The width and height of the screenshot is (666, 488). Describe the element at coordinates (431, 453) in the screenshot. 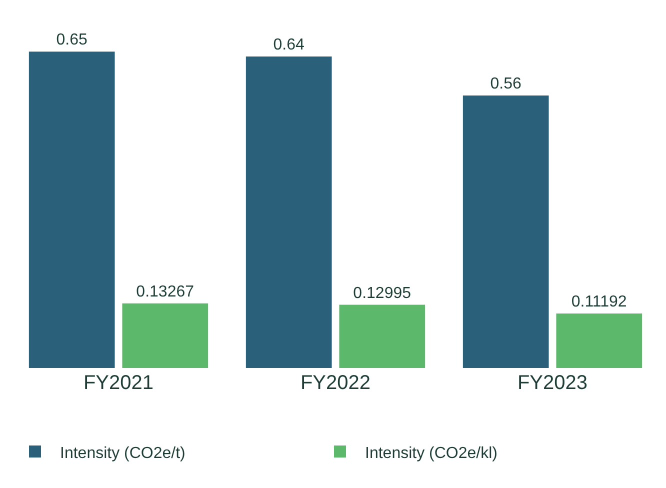

I see `legend-label: Intensity (CO2e/kl)` at that location.